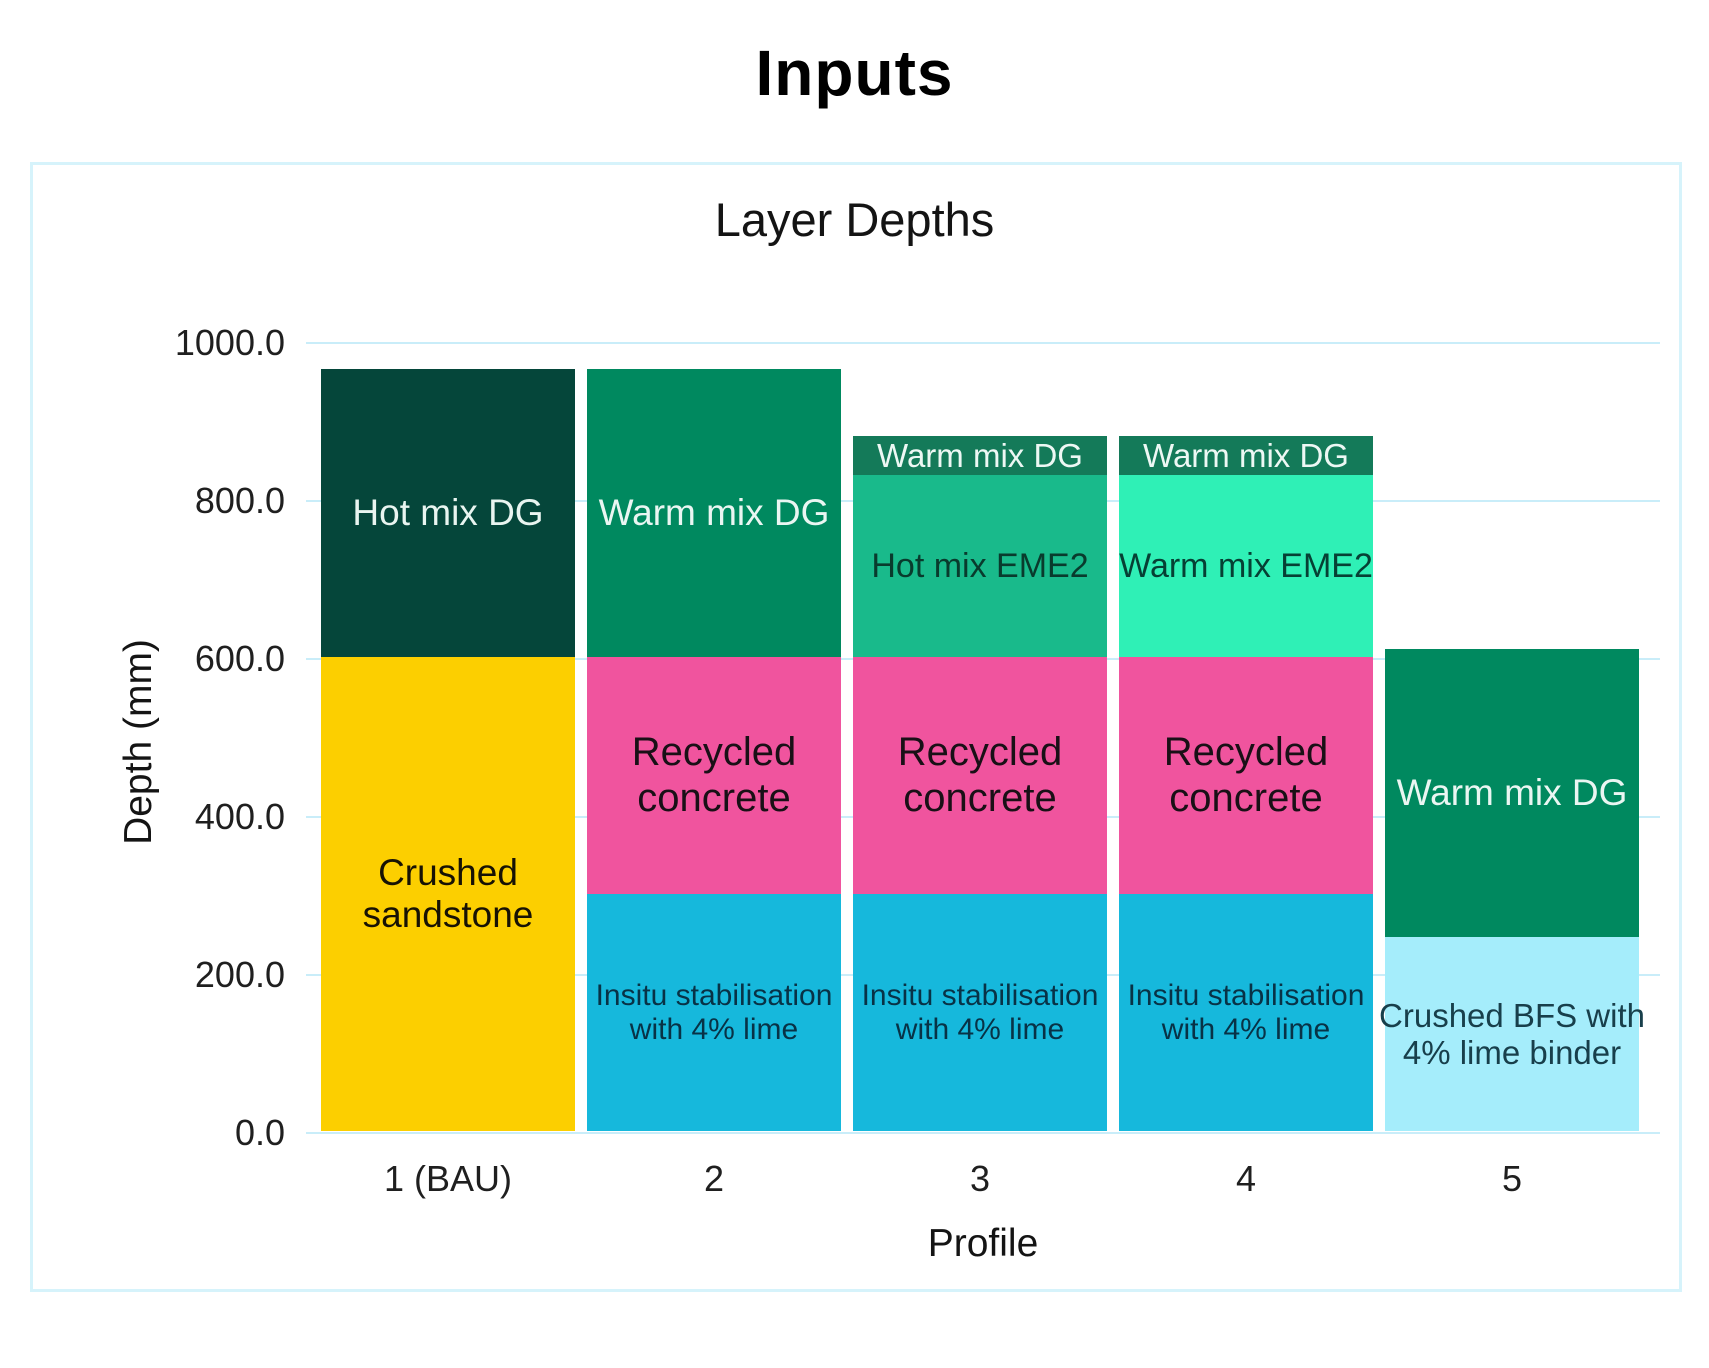 This screenshot has height=1368, width=1709. I want to click on x-tick-label-5: 5, so click(1512, 1178).